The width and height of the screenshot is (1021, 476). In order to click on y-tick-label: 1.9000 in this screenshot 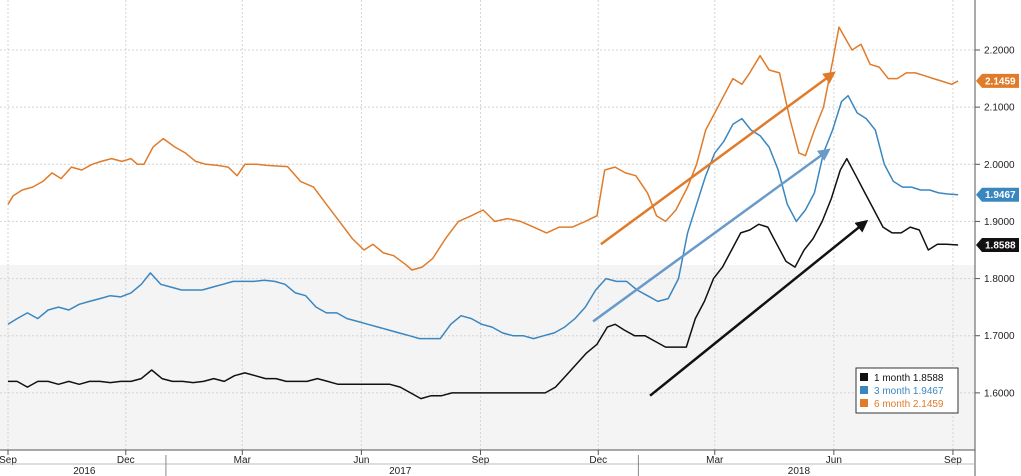, I will do `click(999, 222)`.